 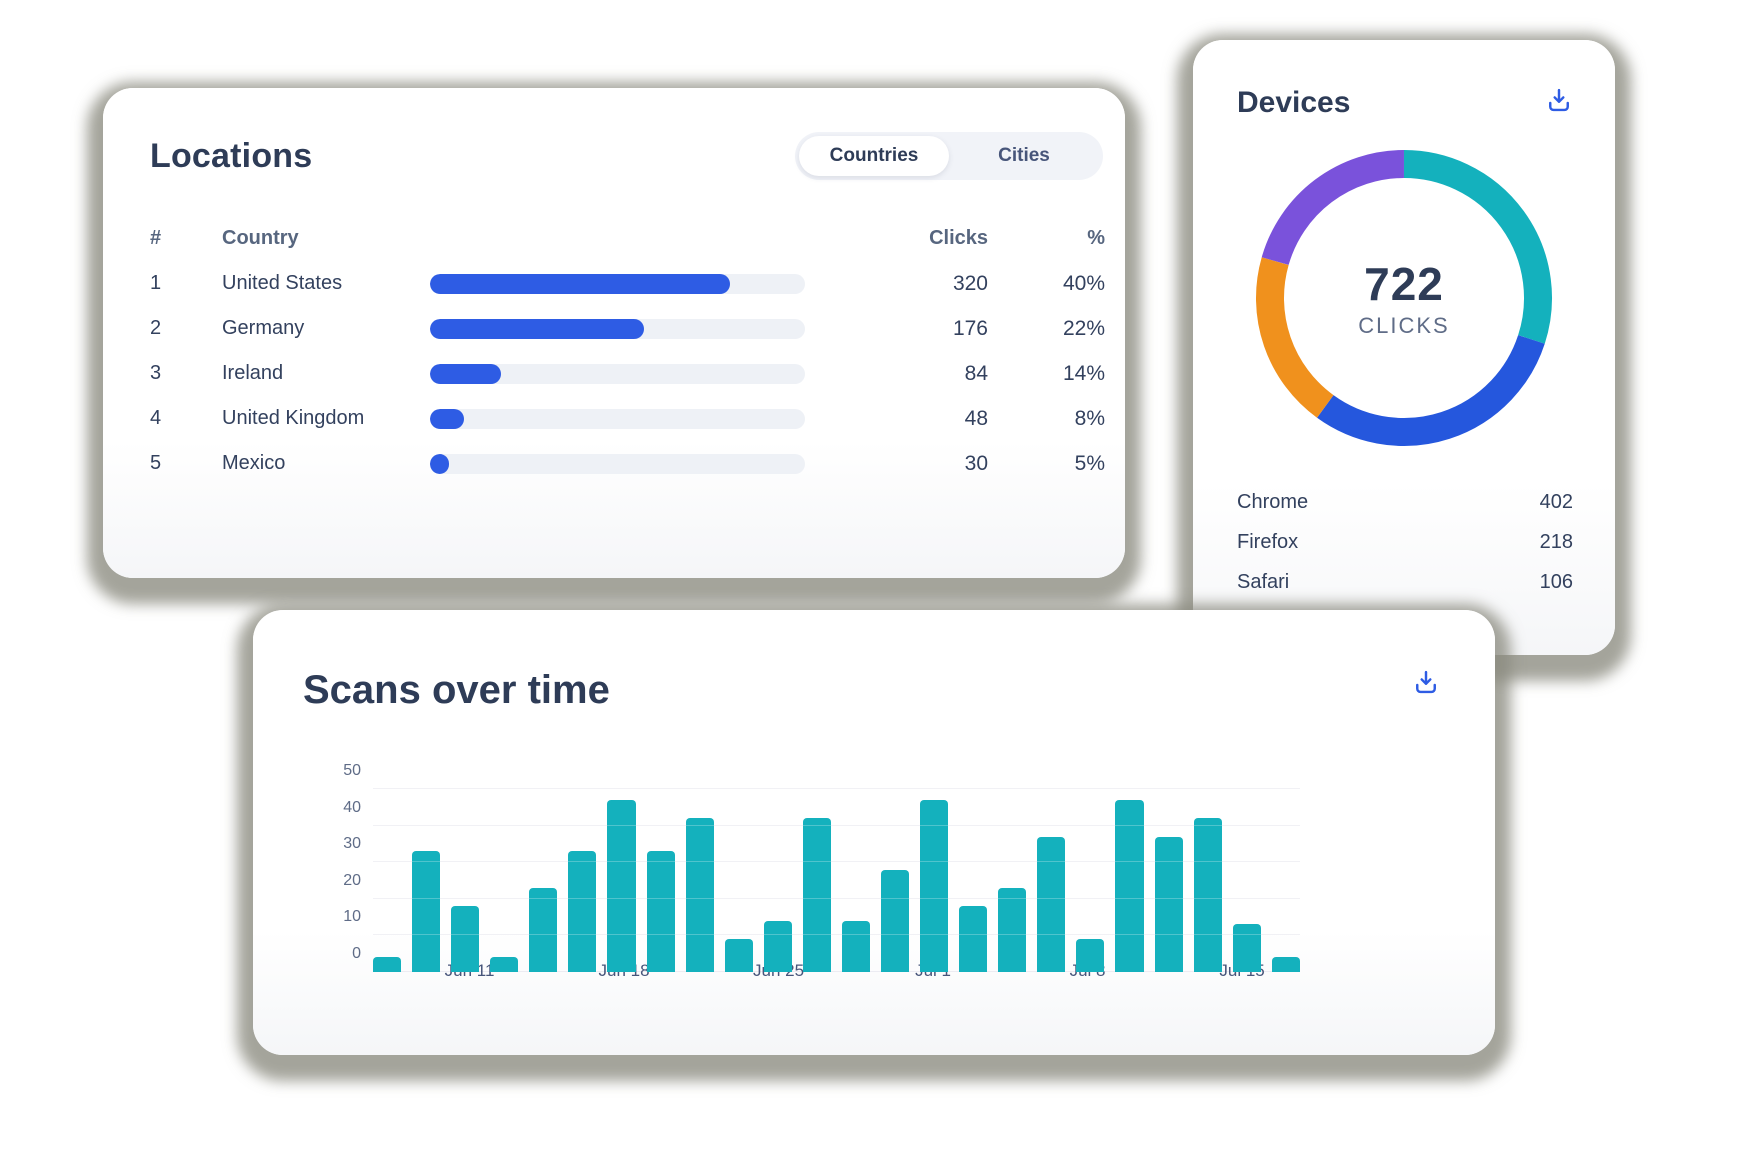 I want to click on y-tick-label: 40, so click(x=352, y=807).